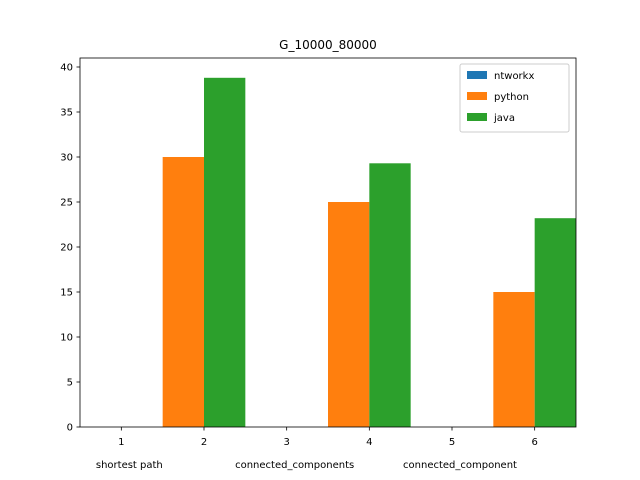 The width and height of the screenshot is (640, 480). What do you see at coordinates (504, 118) in the screenshot?
I see `legend-label-java: java` at bounding box center [504, 118].